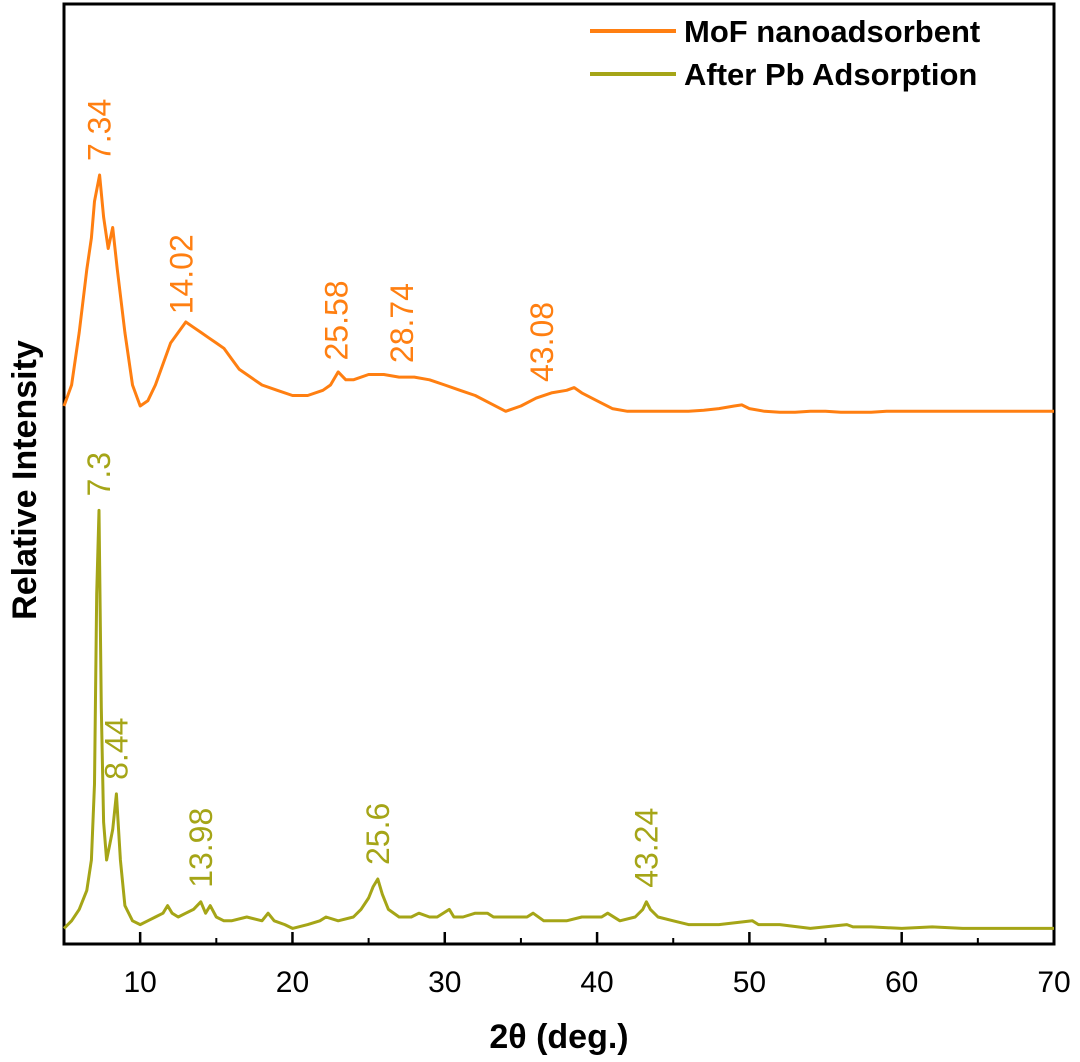 This screenshot has width=1080, height=1062. What do you see at coordinates (181, 274) in the screenshot?
I see `peak-label: 14.02` at bounding box center [181, 274].